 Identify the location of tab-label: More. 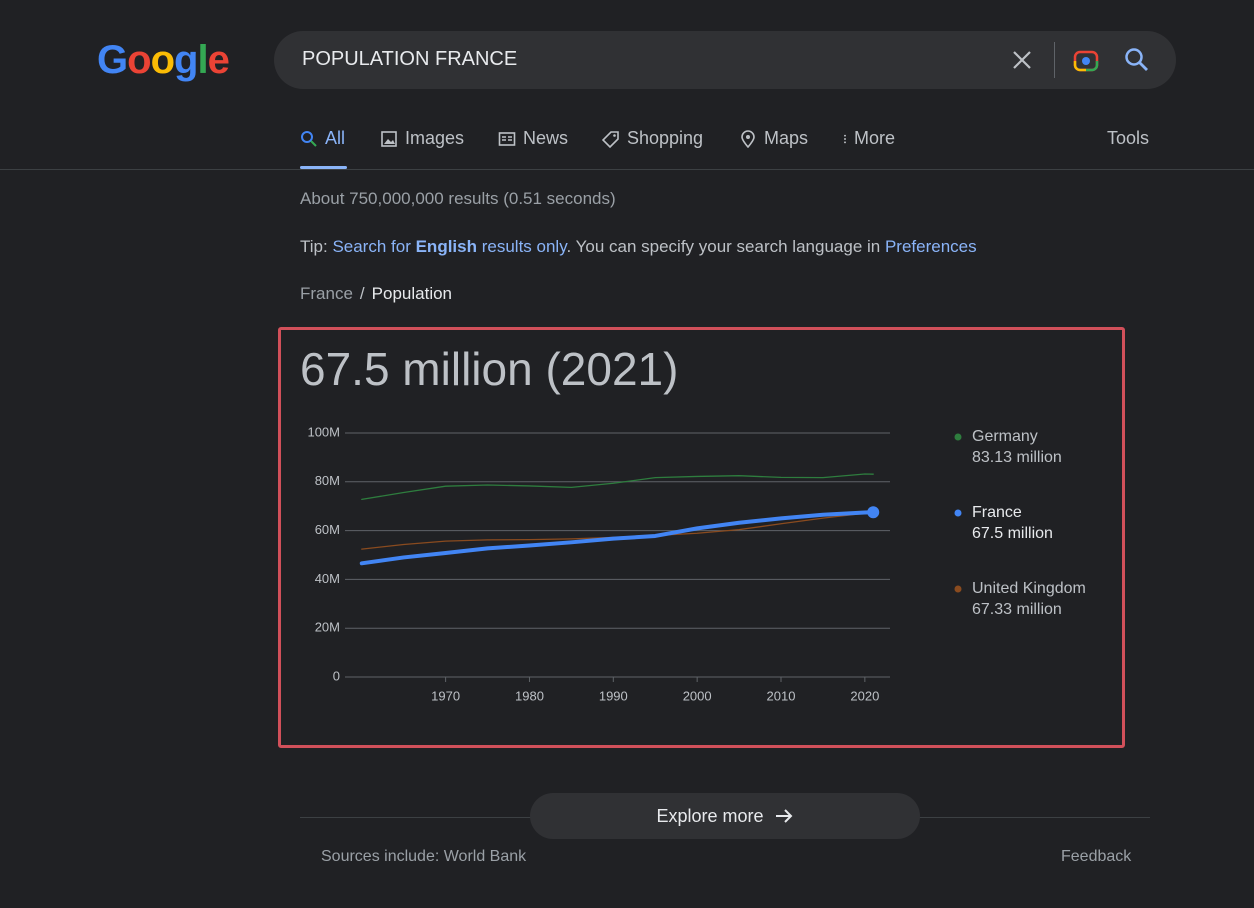
(875, 138).